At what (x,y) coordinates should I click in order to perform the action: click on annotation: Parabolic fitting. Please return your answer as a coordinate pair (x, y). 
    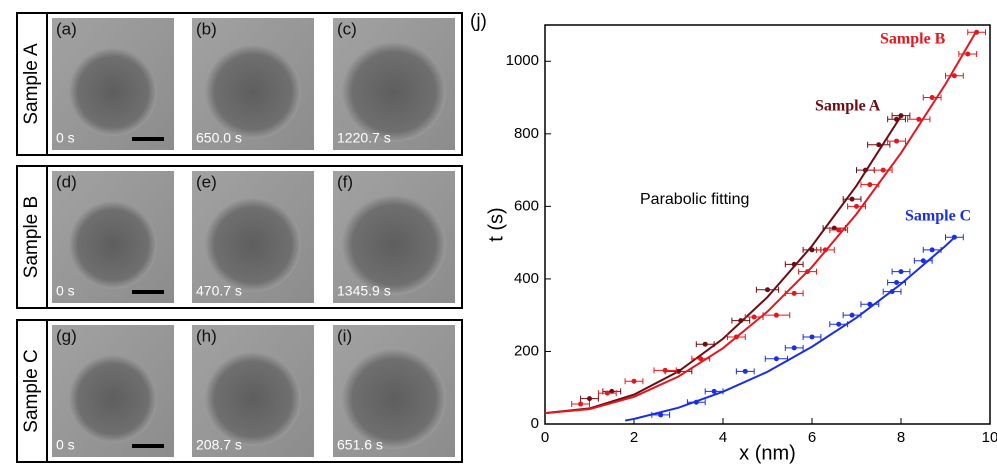
    Looking at the image, I should click on (694, 199).